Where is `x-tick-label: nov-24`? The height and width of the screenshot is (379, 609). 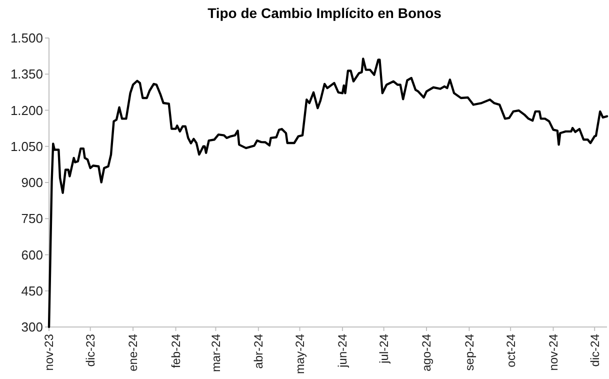
x-tick-label: nov-24 is located at coordinates (553, 352).